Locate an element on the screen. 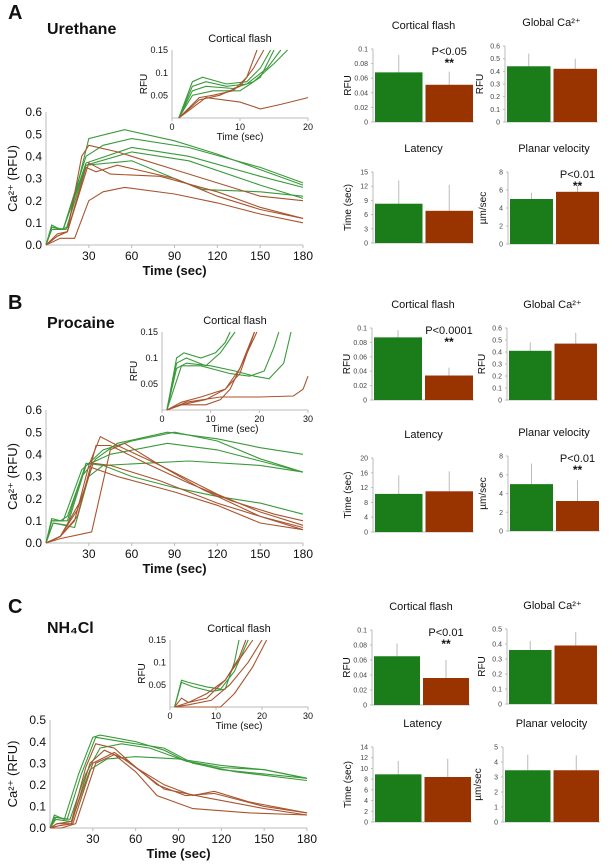  y-axis-label: Ca²⁺ (RFU) is located at coordinates (12, 774).